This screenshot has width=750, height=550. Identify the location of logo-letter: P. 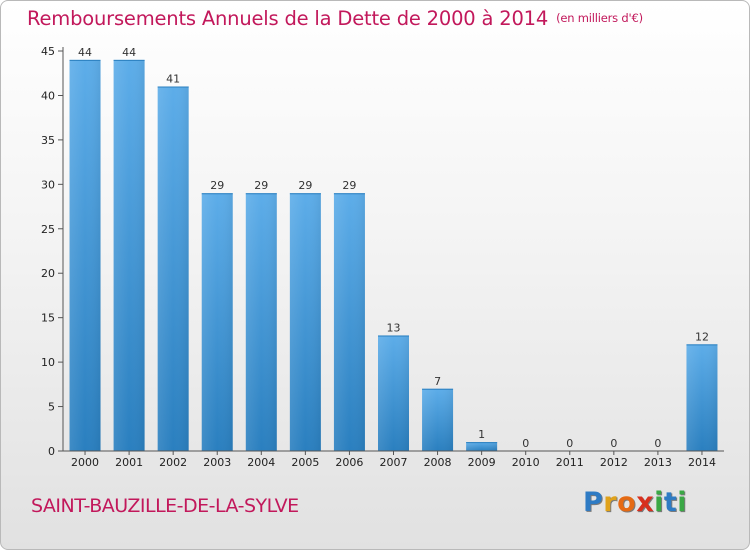
(593, 502).